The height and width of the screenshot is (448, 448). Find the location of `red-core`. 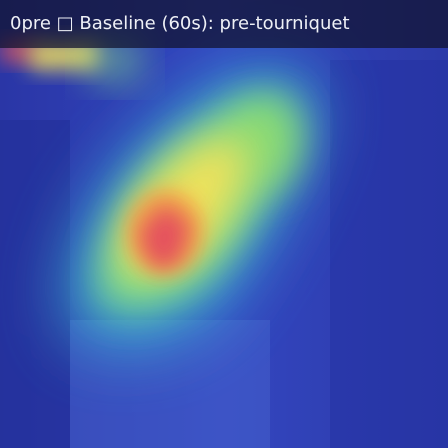

red-core is located at coordinates (165, 237).